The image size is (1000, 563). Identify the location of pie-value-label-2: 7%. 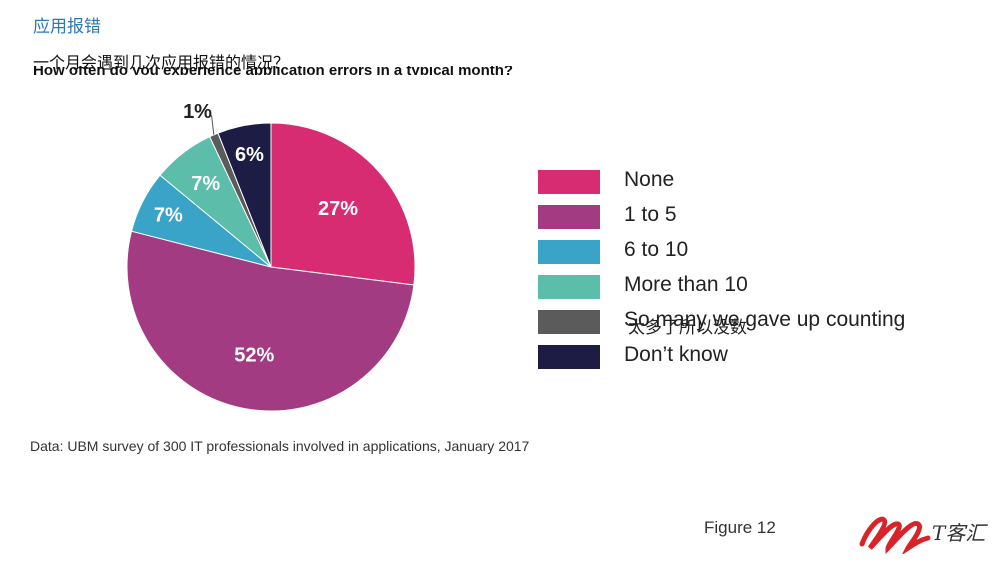
(168, 216).